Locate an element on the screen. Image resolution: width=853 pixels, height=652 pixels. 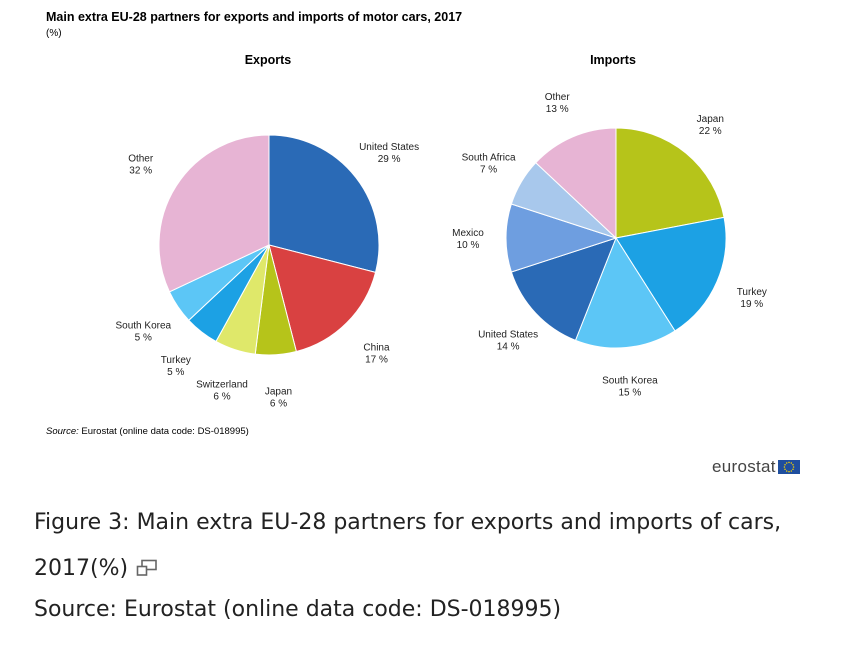
exports-chart-title: Exports is located at coordinates (268, 60).